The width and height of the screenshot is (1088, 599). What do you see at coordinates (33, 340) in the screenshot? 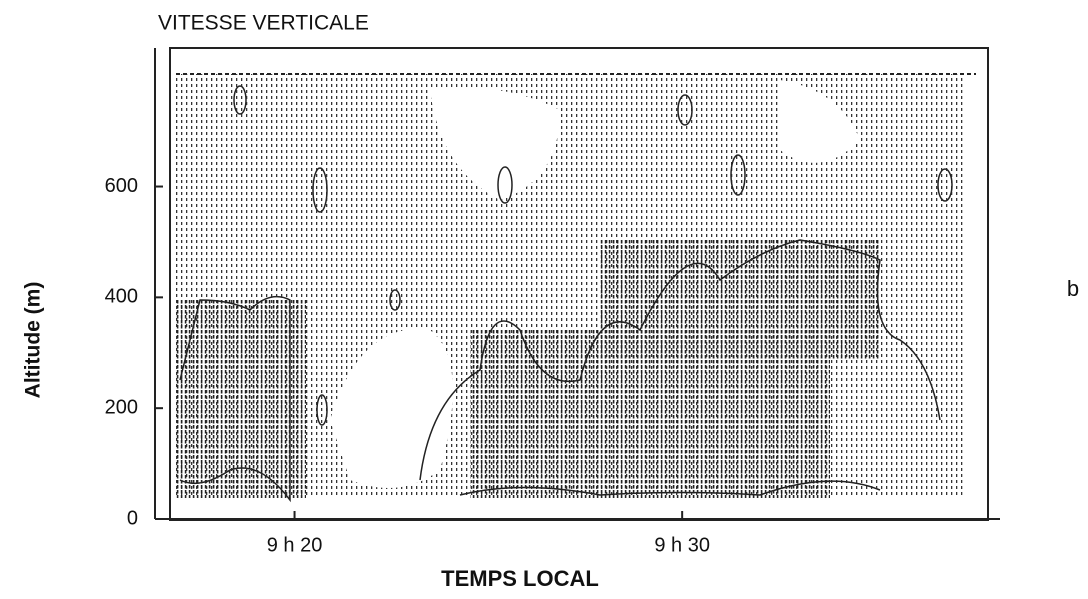
I see `y-axis-label: Altitude (m)` at bounding box center [33, 340].